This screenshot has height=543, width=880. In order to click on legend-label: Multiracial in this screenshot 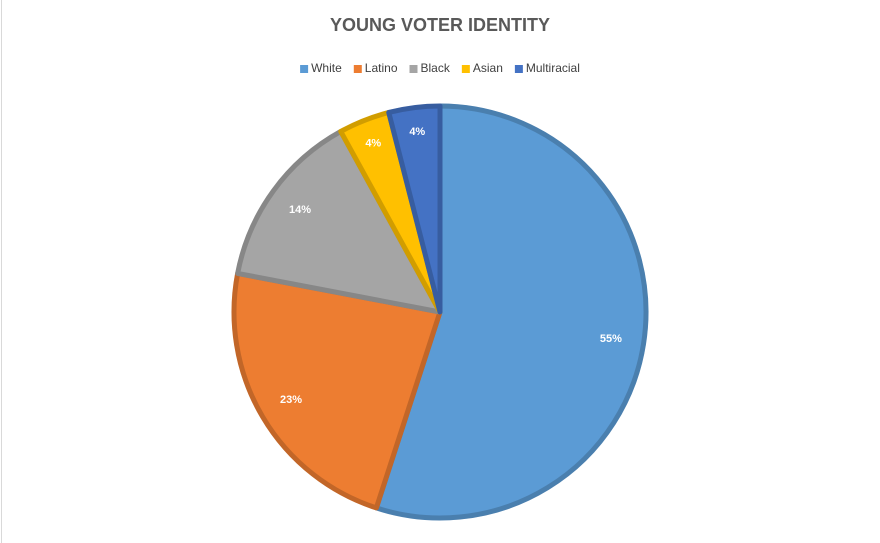, I will do `click(553, 68)`.